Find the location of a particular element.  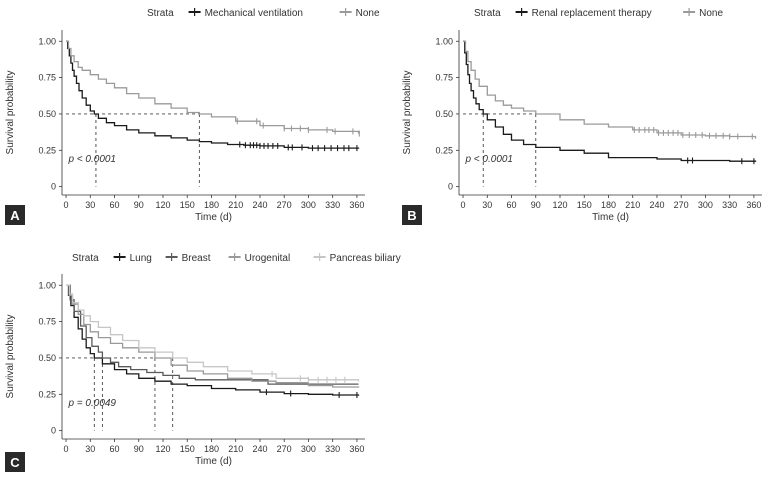

panel-letter: B is located at coordinates (411, 215).